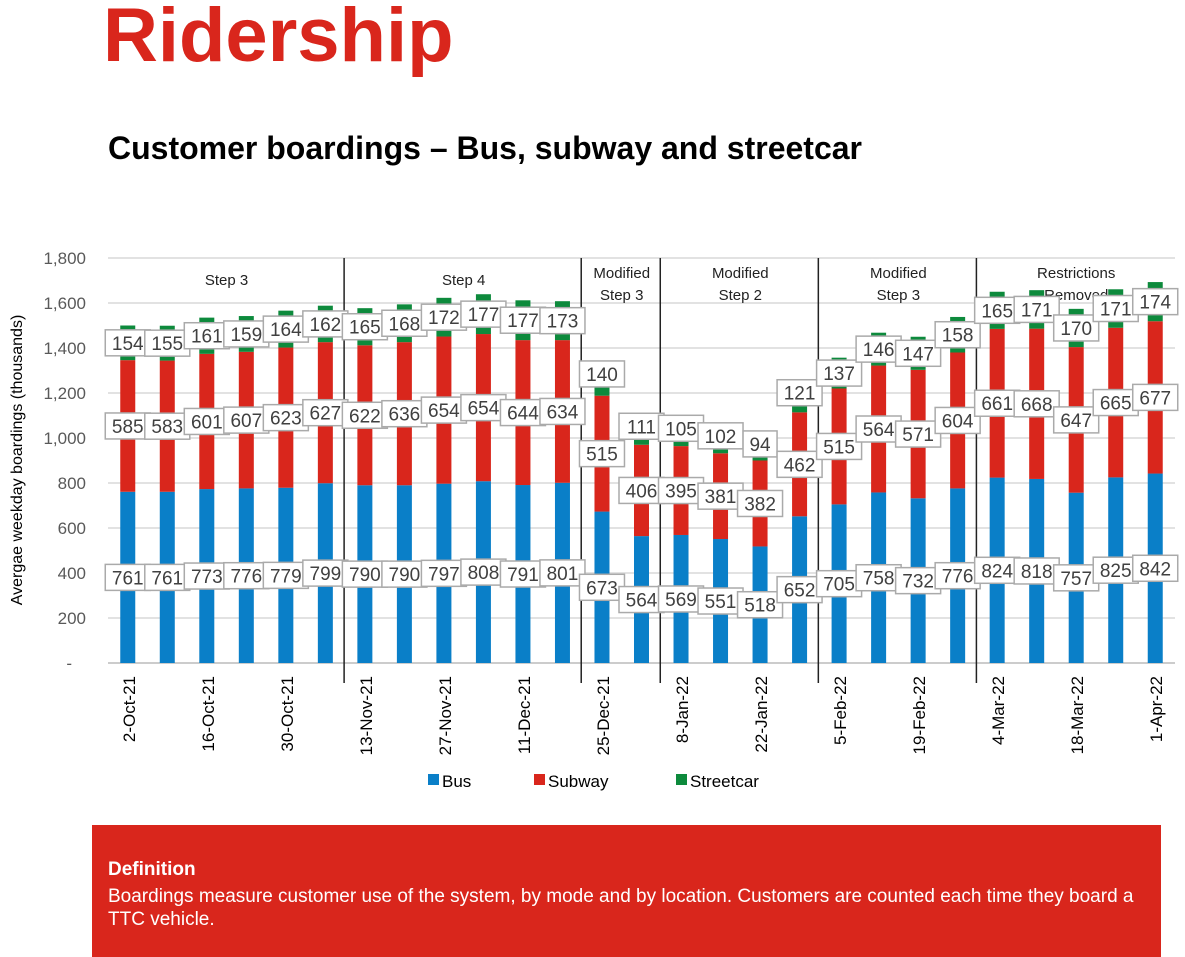  What do you see at coordinates (1076, 273) in the screenshot?
I see `phase-label: Restrictions` at bounding box center [1076, 273].